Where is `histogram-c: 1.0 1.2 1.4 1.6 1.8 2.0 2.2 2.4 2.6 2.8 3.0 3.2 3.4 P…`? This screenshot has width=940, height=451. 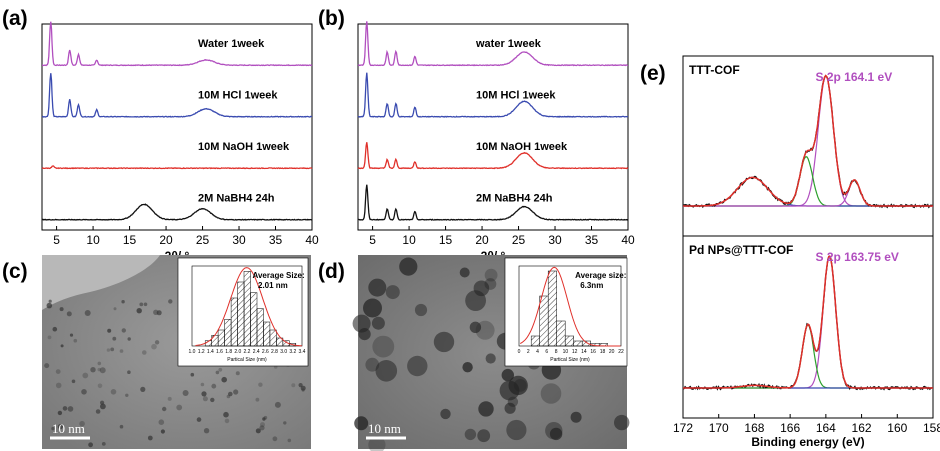
histogram-c: 1.0 1.2 1.4 1.6 1.8 2.0 2.2 2.4 2.6 2.8 3.0 3.2 3.4 P… is located at coordinates (243, 312).